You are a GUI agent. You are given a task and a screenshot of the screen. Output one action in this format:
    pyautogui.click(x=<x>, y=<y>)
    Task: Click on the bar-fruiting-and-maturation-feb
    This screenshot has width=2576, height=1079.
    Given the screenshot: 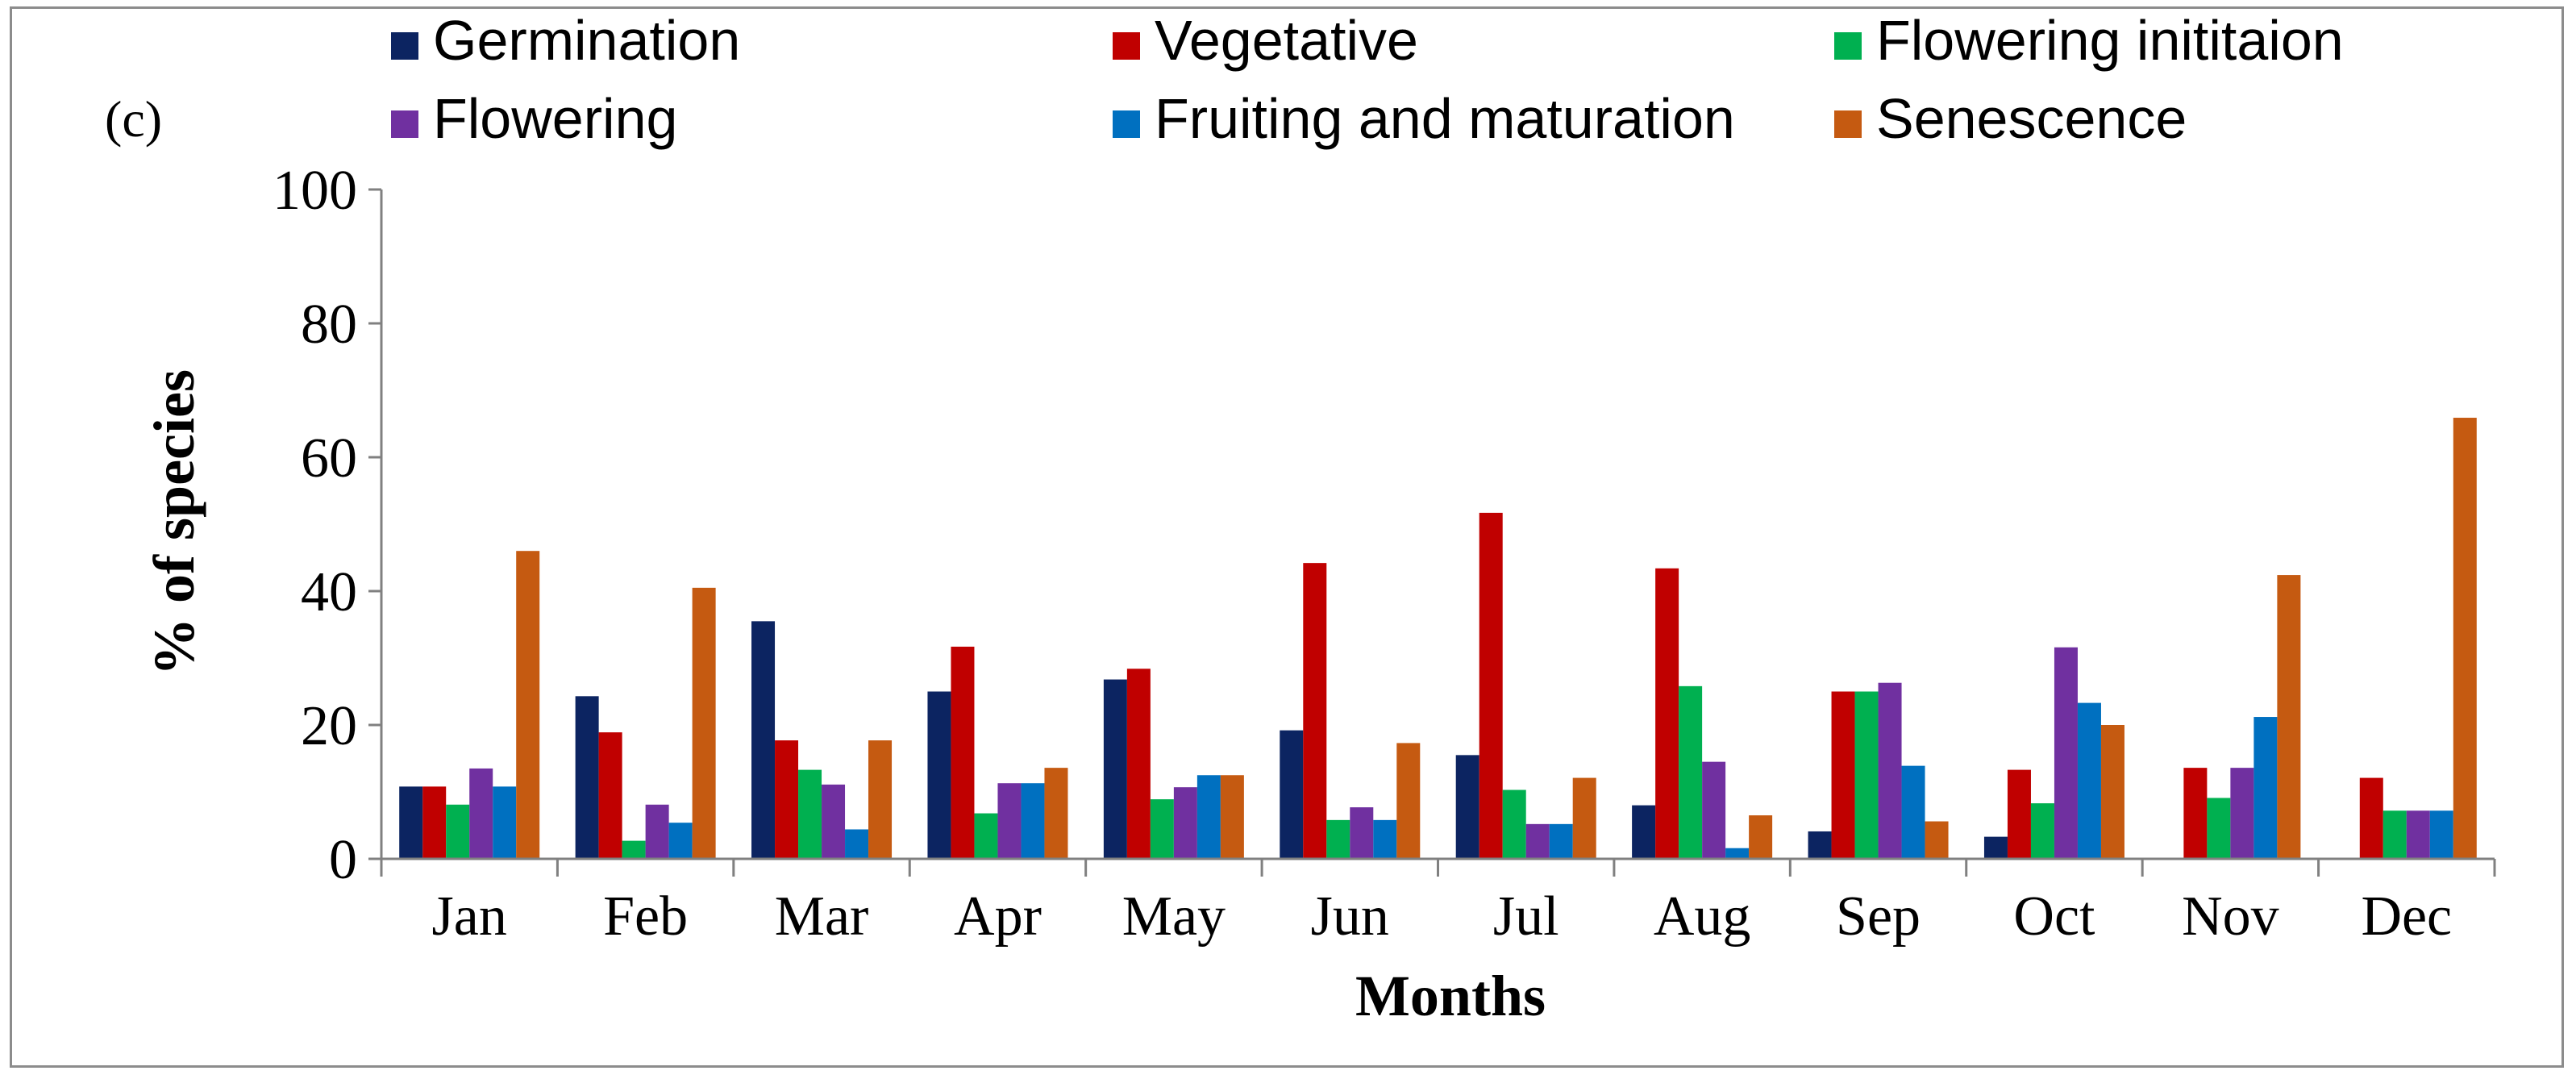 What is the action you would take?
    pyautogui.click(x=681, y=841)
    